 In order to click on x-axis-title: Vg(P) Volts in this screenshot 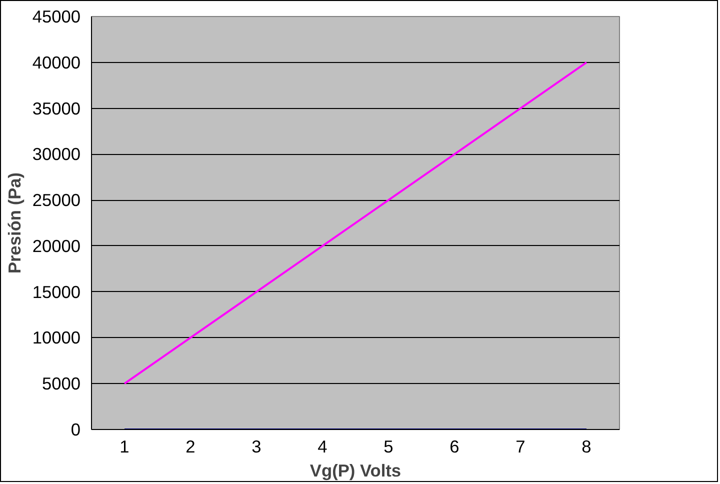, I will do `click(356, 470)`.